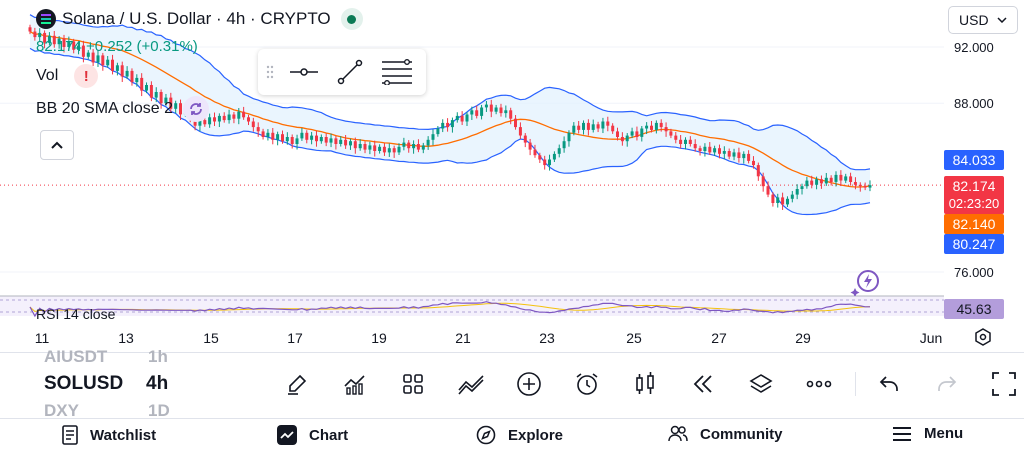 The image size is (1024, 462). What do you see at coordinates (974, 20) in the screenshot?
I see `currency-value: USD` at bounding box center [974, 20].